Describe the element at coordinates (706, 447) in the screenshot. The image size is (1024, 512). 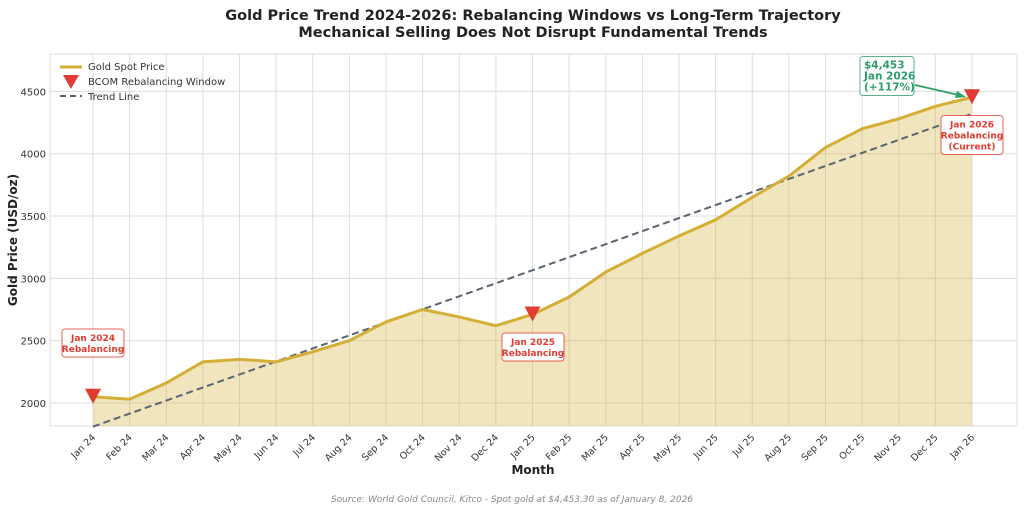
I see `x-tick-label: Jun 25` at that location.